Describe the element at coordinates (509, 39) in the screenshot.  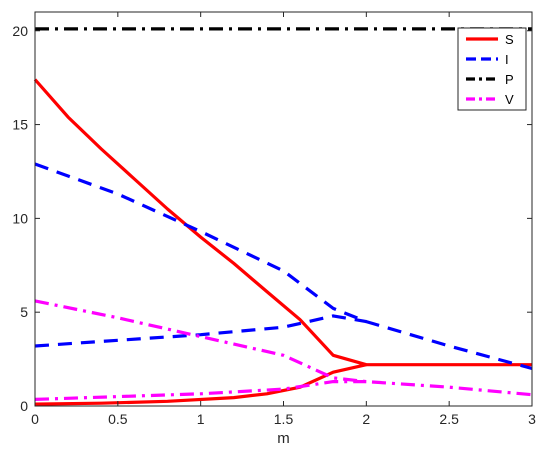
I see `legend-label-s: S` at that location.